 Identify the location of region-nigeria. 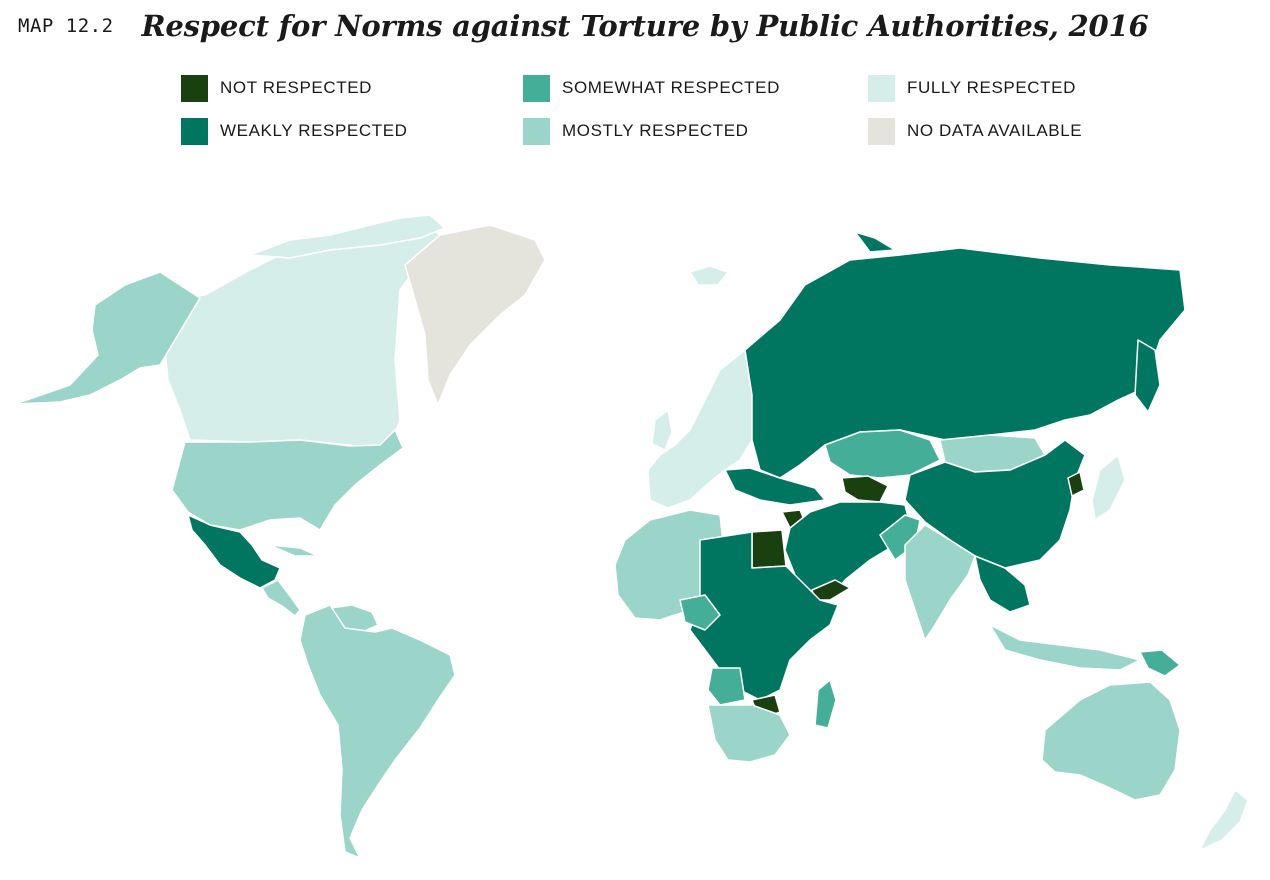
(700, 612).